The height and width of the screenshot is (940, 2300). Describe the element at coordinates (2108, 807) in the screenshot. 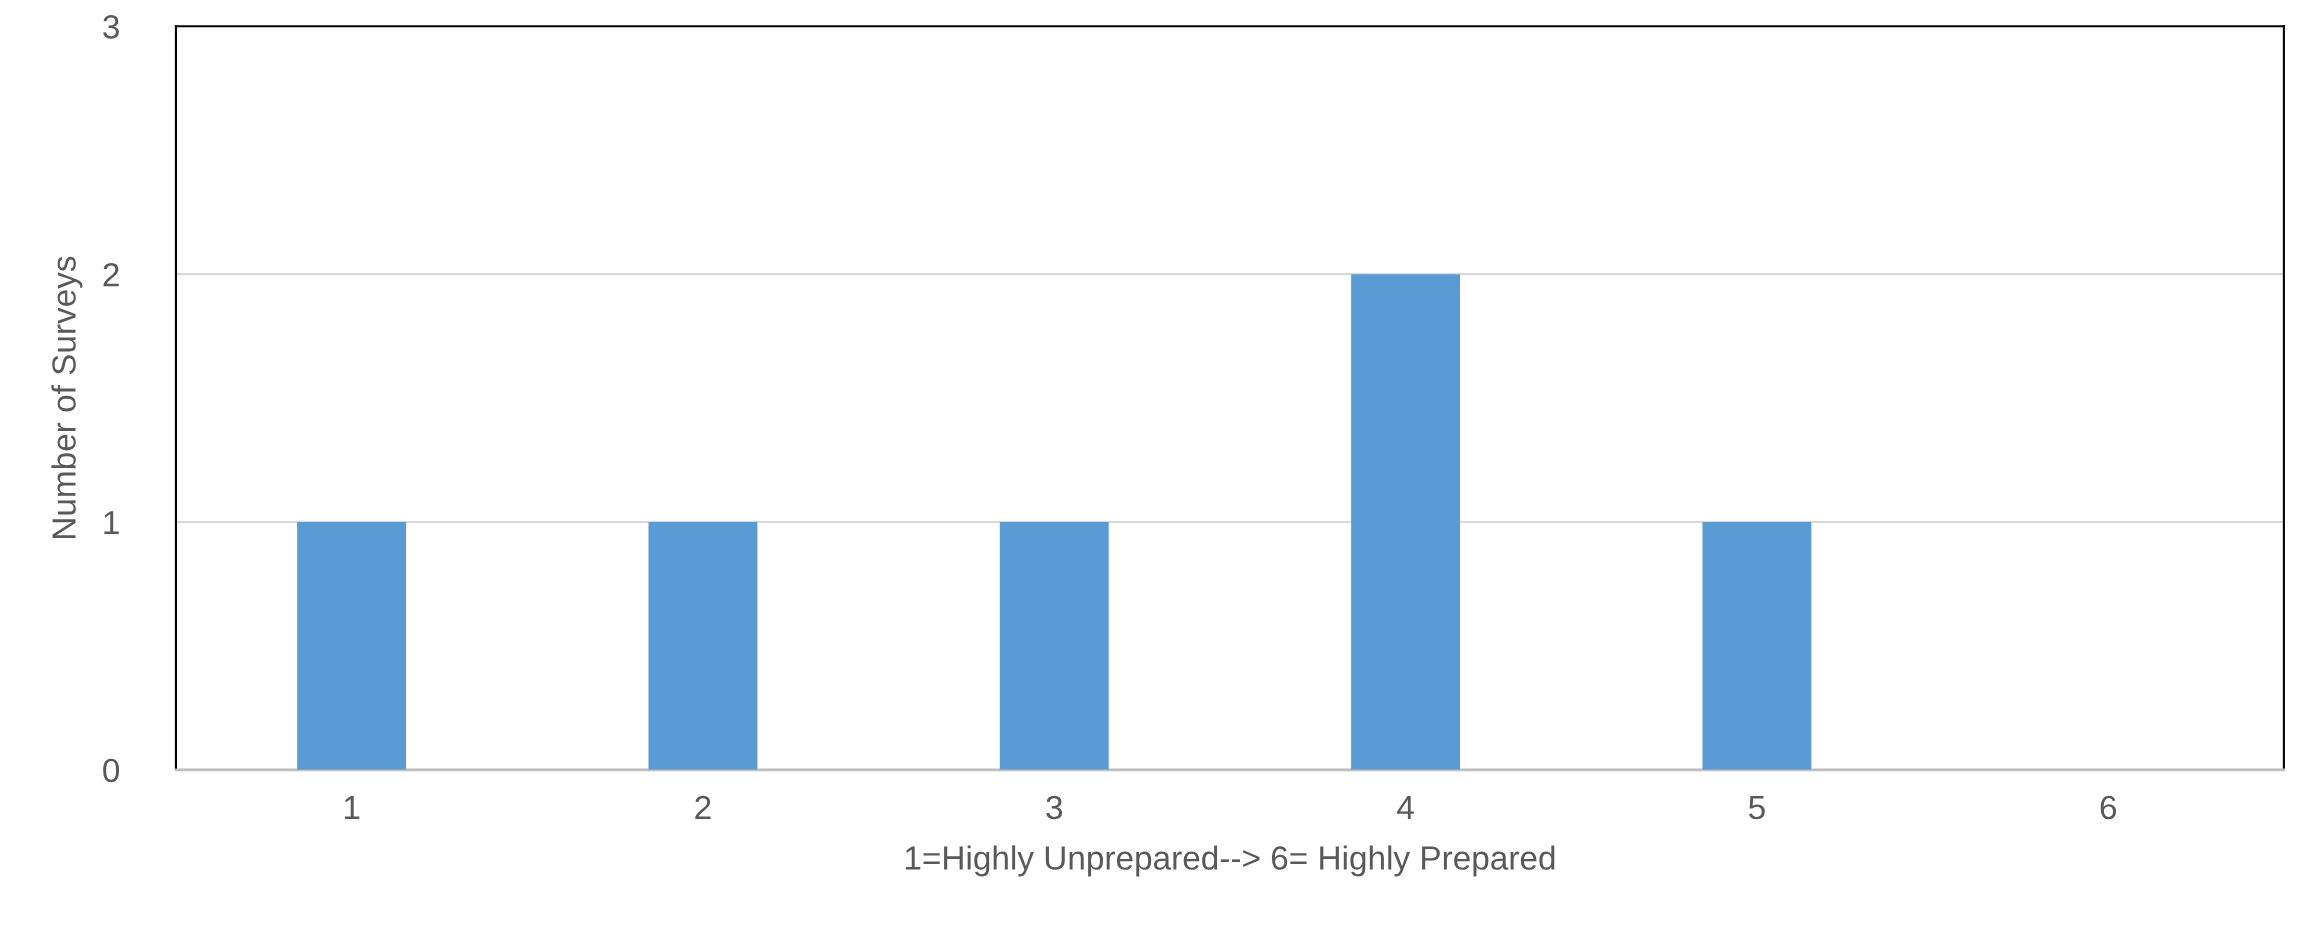

I see `x-tick-label: 6` at that location.